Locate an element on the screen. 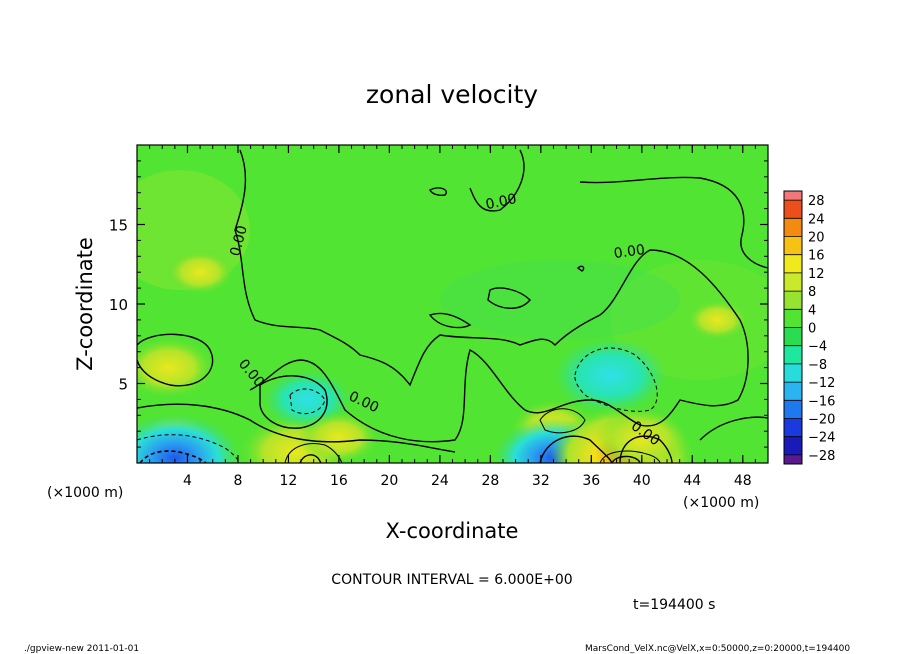  y-tick-label: 10 is located at coordinates (118, 305).